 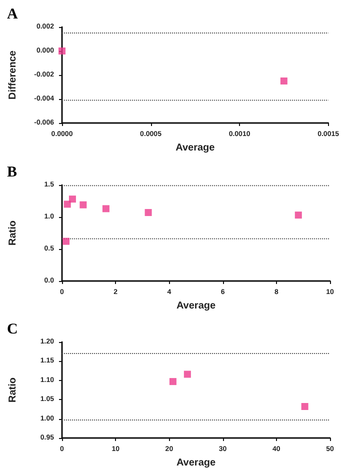 What do you see at coordinates (12, 330) in the screenshot?
I see `chart-title: C` at bounding box center [12, 330].